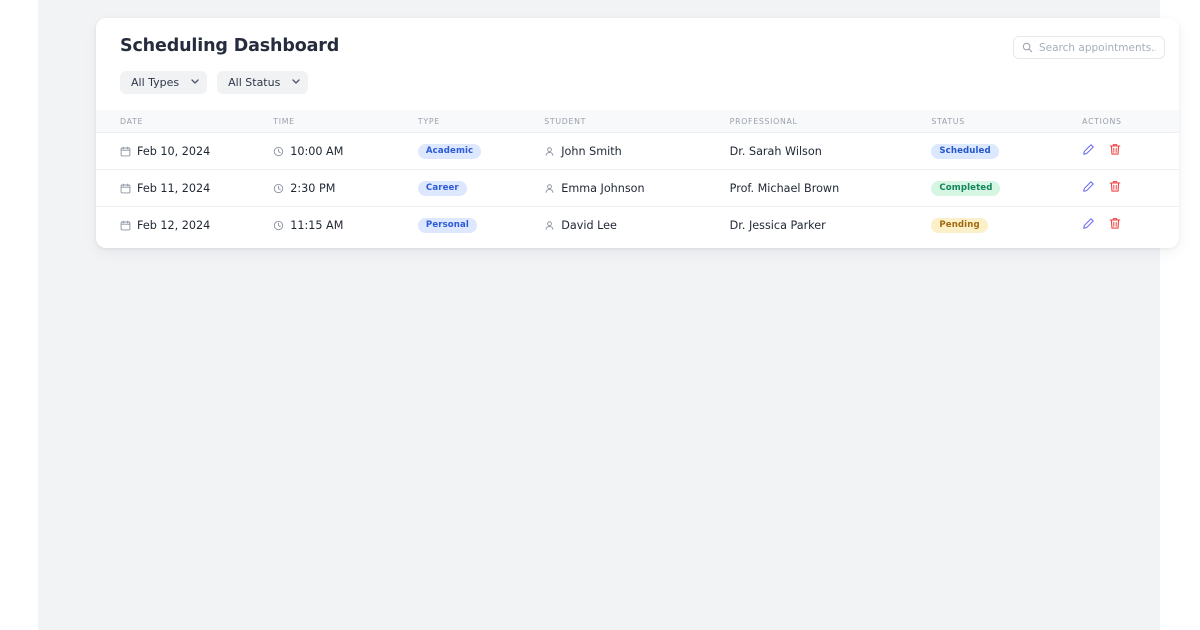 The width and height of the screenshot is (1200, 630). Describe the element at coordinates (775, 151) in the screenshot. I see `professional-name: Dr. Sarah Wilson` at that location.